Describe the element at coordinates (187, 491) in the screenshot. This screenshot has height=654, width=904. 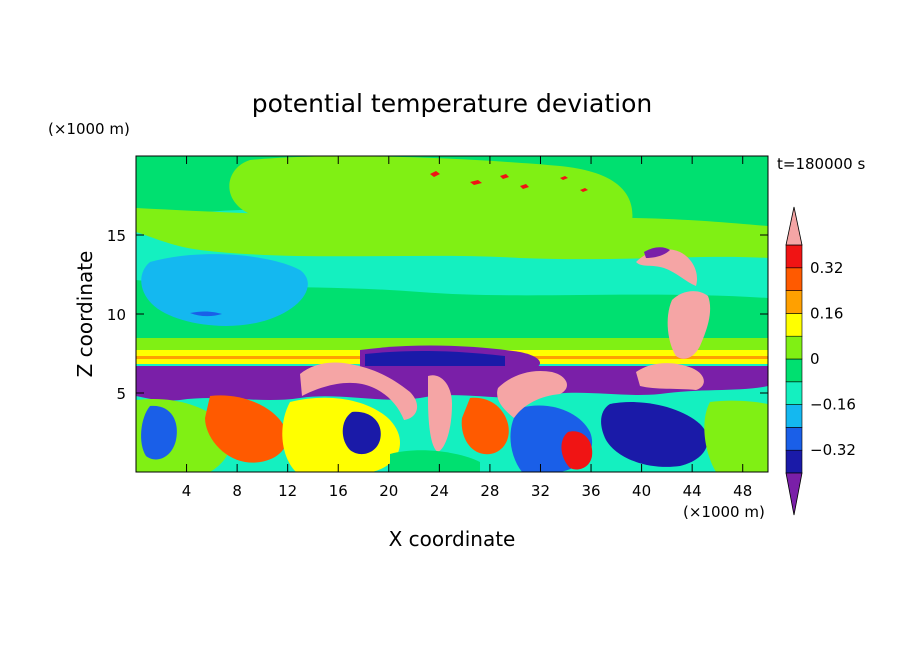
I see `x-tick-label: 4` at that location.